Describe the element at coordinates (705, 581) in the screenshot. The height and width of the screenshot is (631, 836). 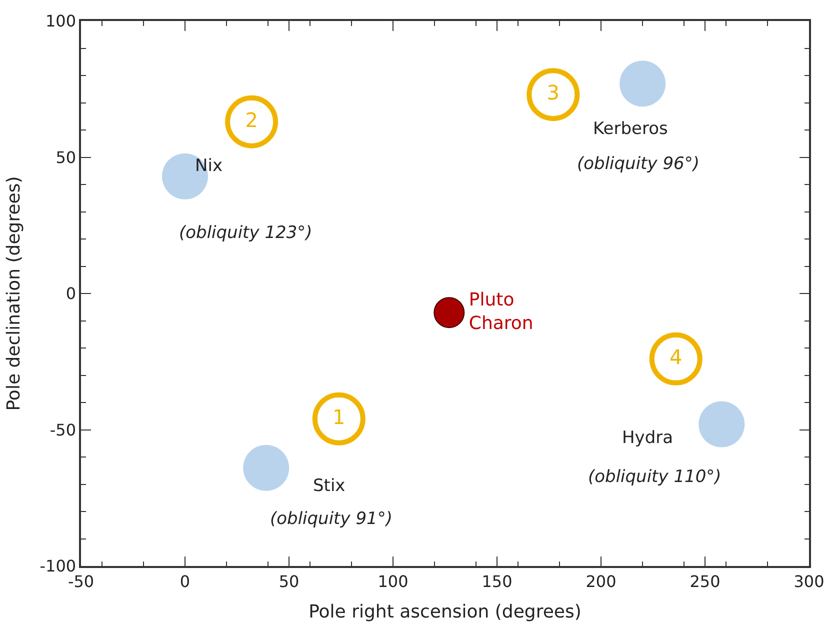
I see `x-tick-label: 250` at that location.